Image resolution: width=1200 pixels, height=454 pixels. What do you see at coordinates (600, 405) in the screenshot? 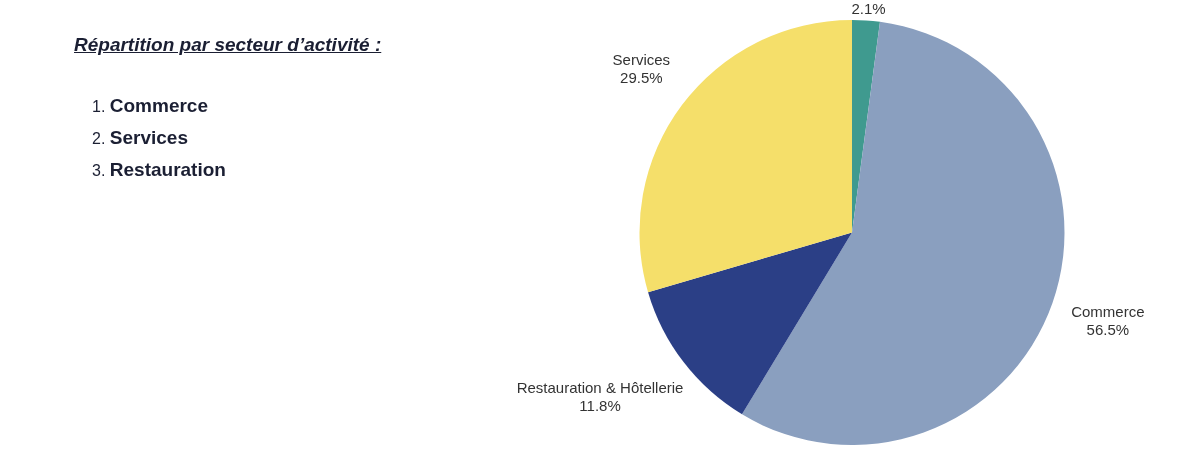
I see `data-label: 11.8%` at bounding box center [600, 405].